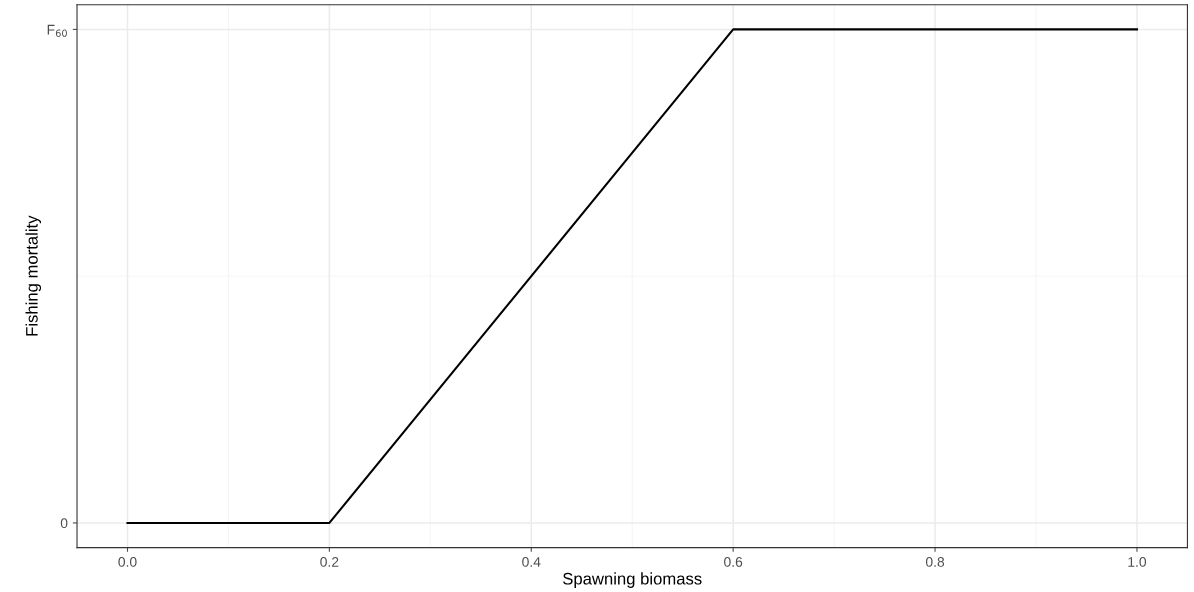 The width and height of the screenshot is (1194, 592). I want to click on x-tick-label: 0.4, so click(531, 561).